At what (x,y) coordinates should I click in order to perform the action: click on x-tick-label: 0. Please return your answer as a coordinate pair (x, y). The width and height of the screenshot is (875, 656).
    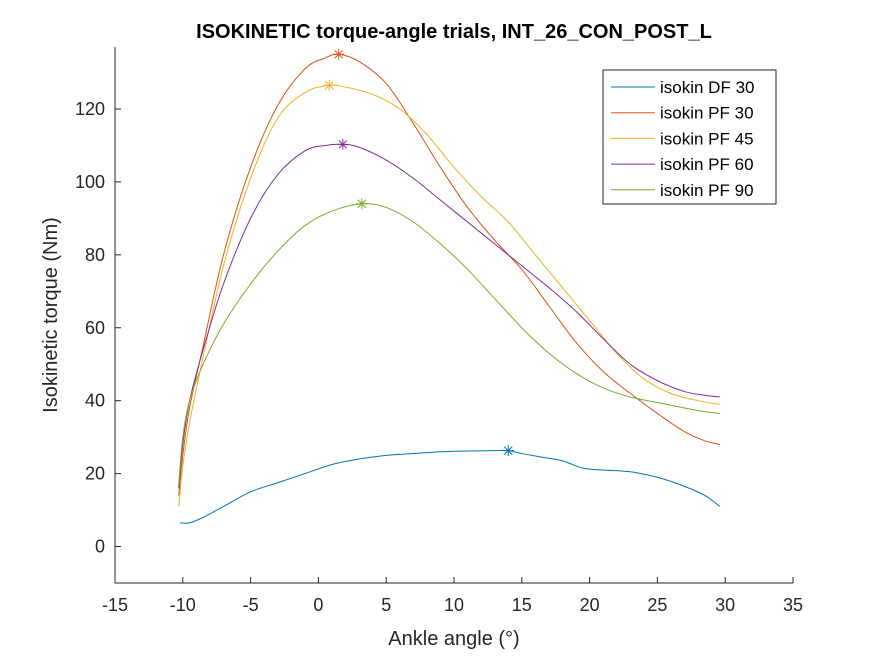
    Looking at the image, I should click on (318, 605).